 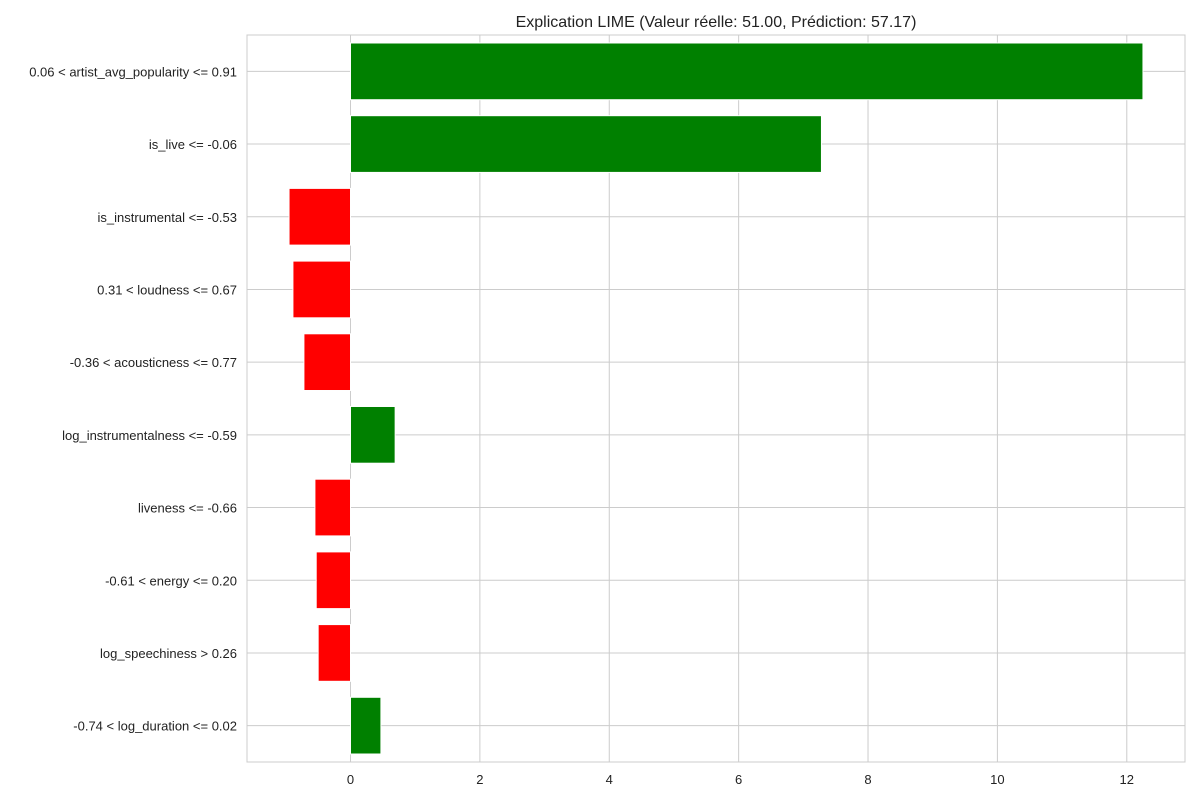 What do you see at coordinates (167, 217) in the screenshot?
I see `y-tick-label: is_instrumental <= -0.53` at bounding box center [167, 217].